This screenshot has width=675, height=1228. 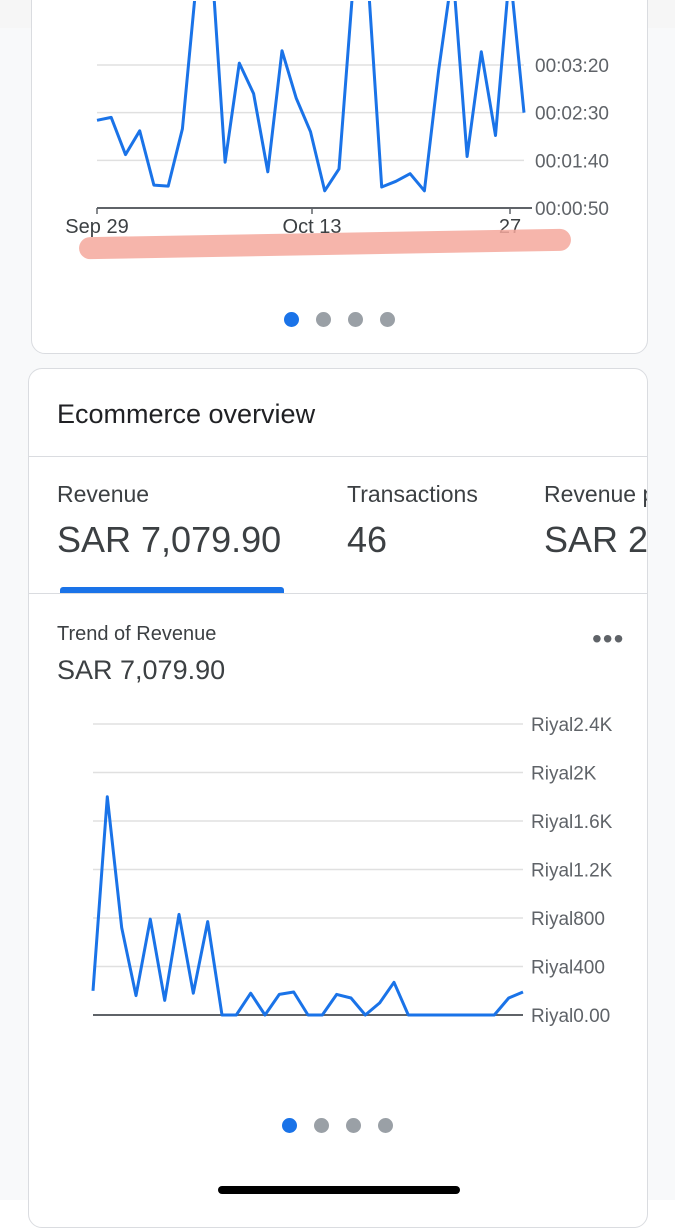 I want to click on metric-label: Revenue, so click(x=103, y=494).